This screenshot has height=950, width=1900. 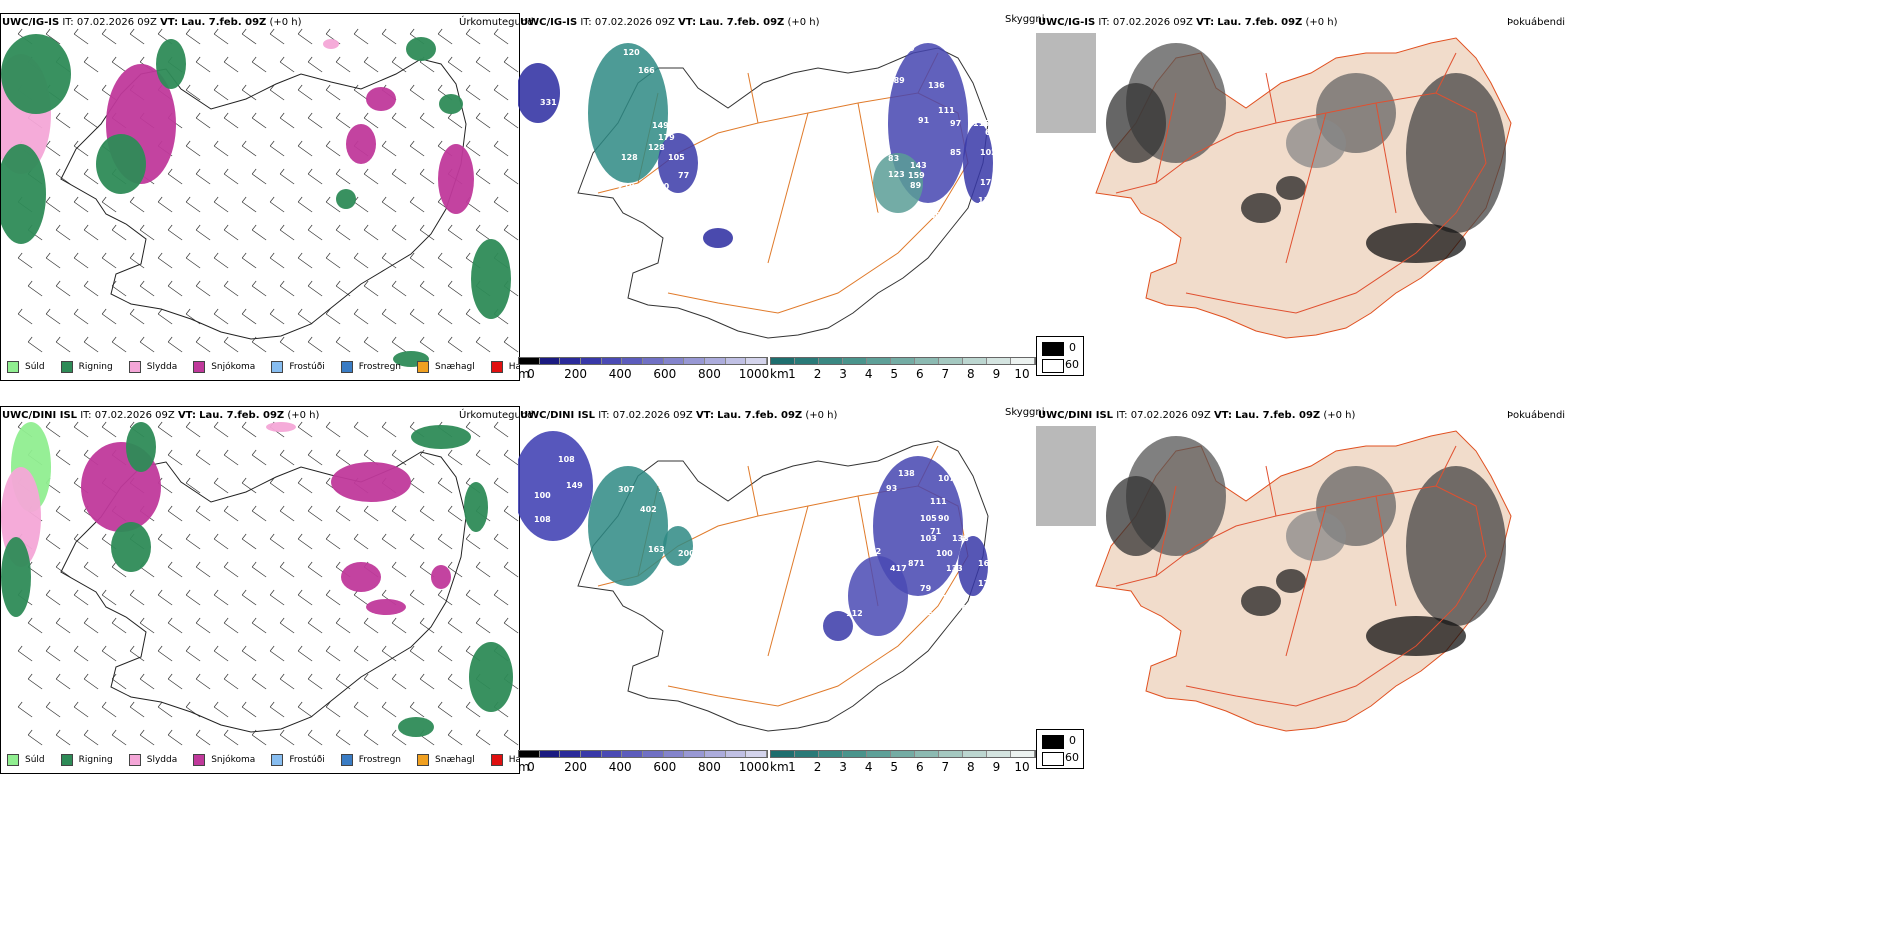 What do you see at coordinates (95, 367) in the screenshot?
I see `legend-label: Rigning` at bounding box center [95, 367].